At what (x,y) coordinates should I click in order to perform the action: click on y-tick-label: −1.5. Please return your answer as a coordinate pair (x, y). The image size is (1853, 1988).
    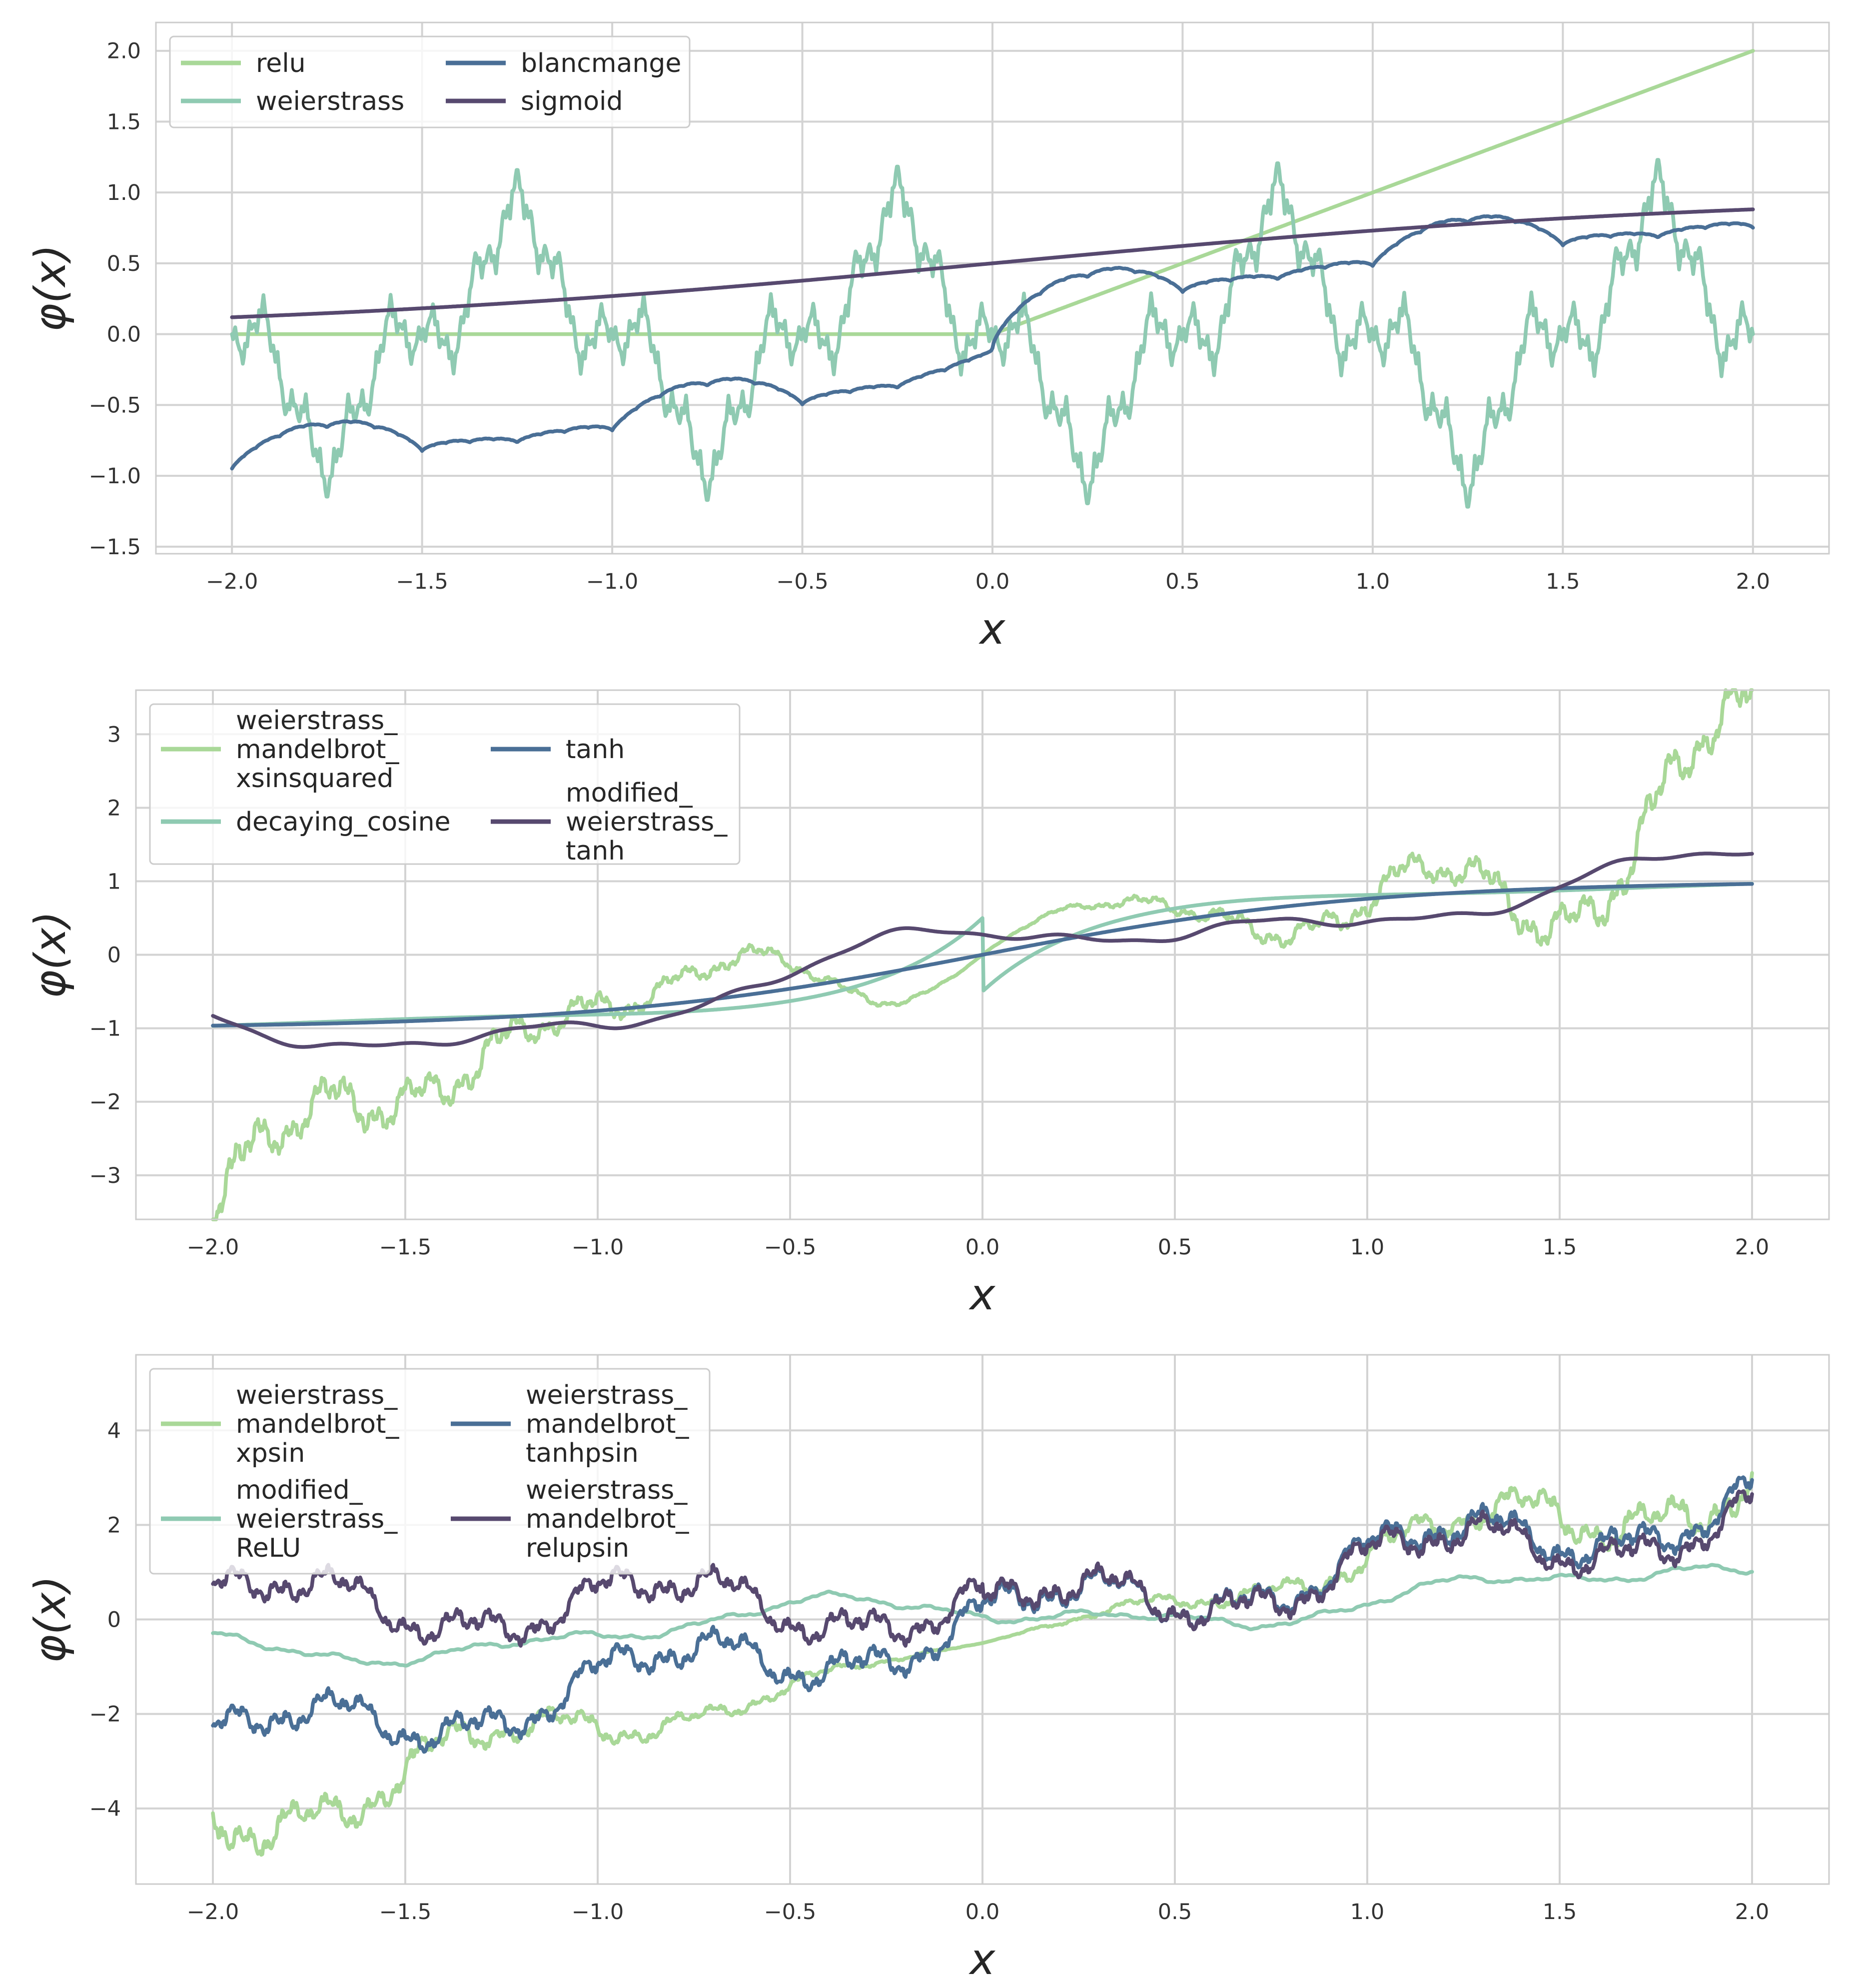
    Looking at the image, I should click on (115, 547).